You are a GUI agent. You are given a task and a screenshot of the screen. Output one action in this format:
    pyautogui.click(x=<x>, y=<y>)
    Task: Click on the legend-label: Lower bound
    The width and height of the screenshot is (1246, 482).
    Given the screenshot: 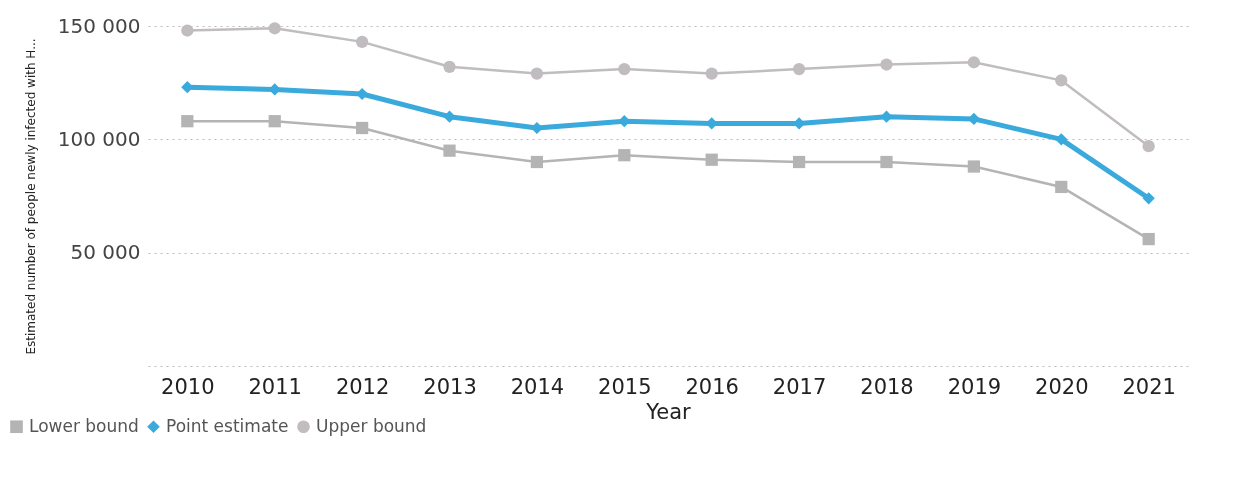 What is the action you would take?
    pyautogui.click(x=84, y=425)
    